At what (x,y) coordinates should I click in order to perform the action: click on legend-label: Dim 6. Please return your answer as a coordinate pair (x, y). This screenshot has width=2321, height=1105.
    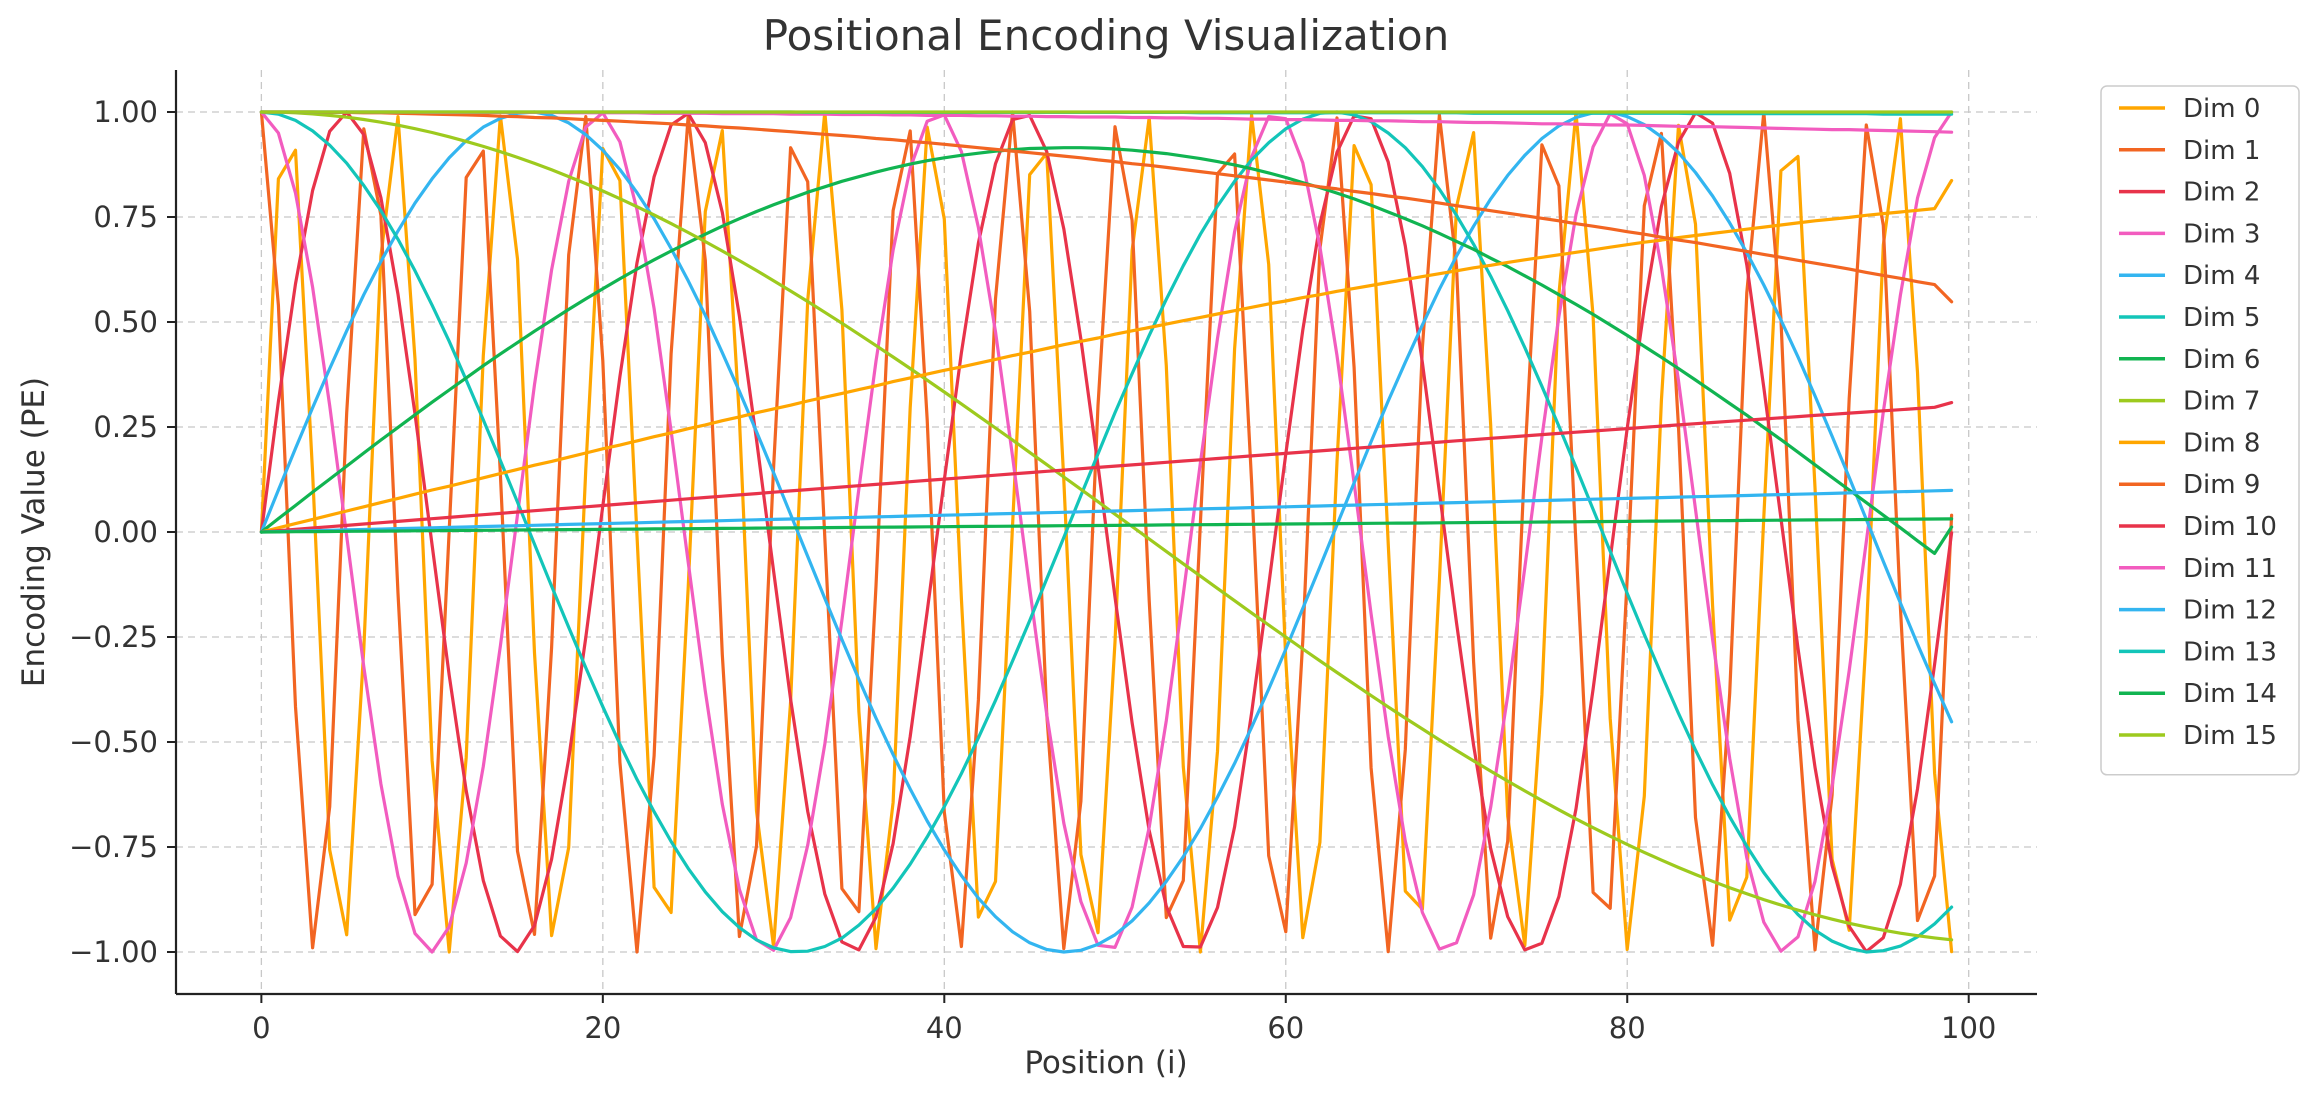
    Looking at the image, I should click on (2221, 360).